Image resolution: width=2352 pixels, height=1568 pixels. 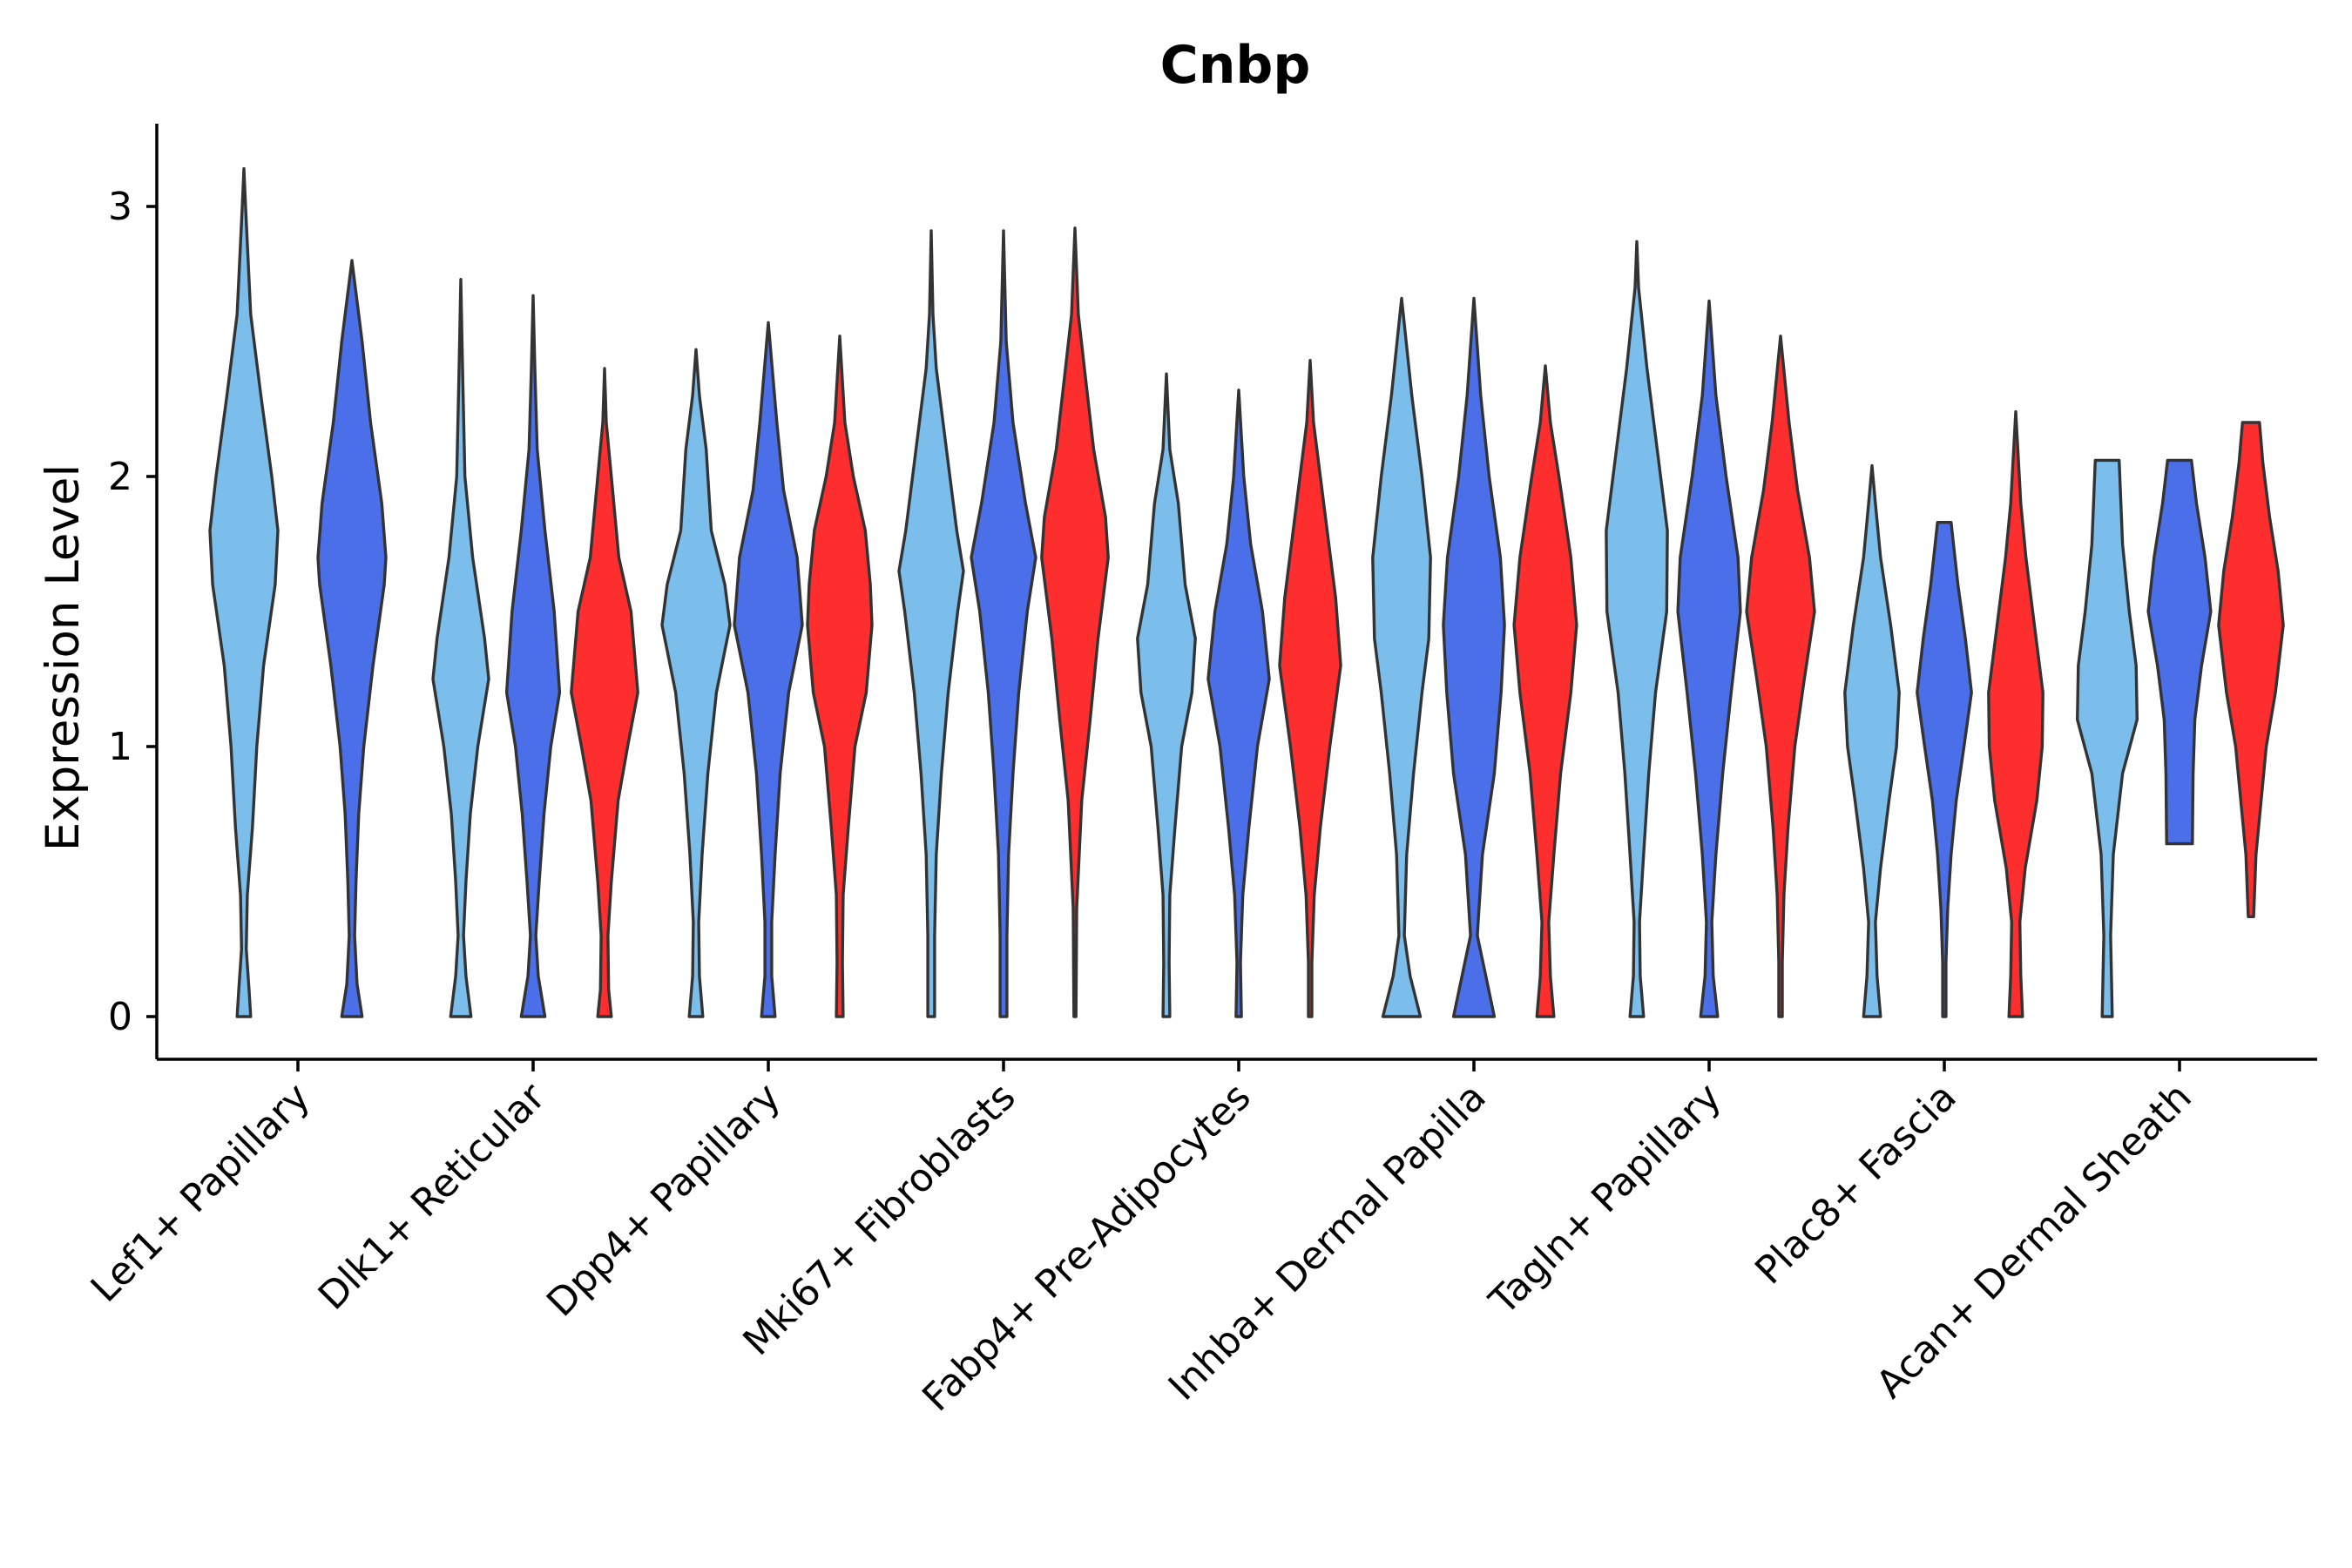 What do you see at coordinates (1856, 1184) in the screenshot?
I see `x-tick-label: Plac8+ Fascia` at bounding box center [1856, 1184].